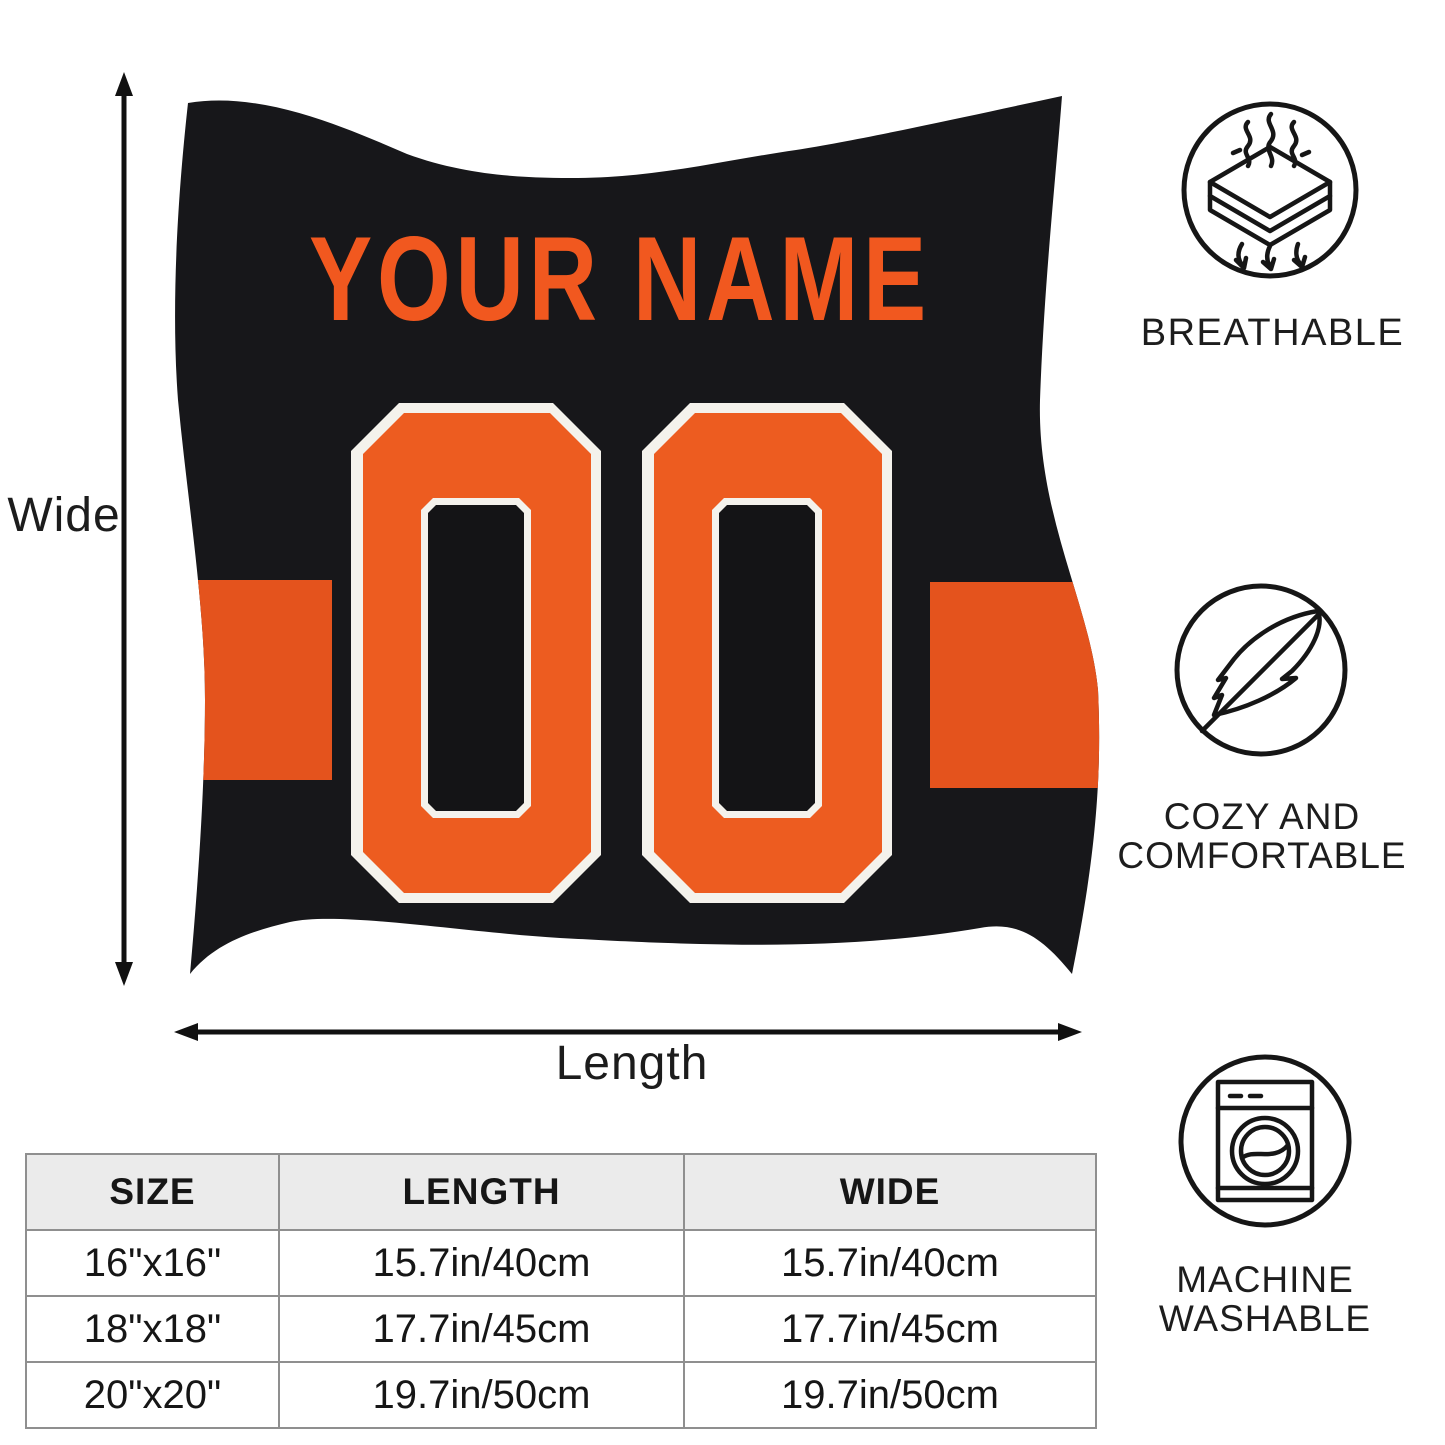 The image size is (1445, 1445). Describe the element at coordinates (152, 1263) in the screenshot. I see `size-cell: 16"x16"` at that location.